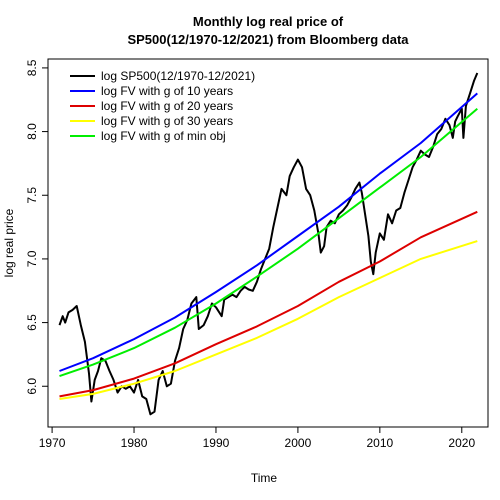 The height and width of the screenshot is (500, 500). Describe the element at coordinates (268, 21) in the screenshot. I see `chart-title: Monthly log real price of` at that location.